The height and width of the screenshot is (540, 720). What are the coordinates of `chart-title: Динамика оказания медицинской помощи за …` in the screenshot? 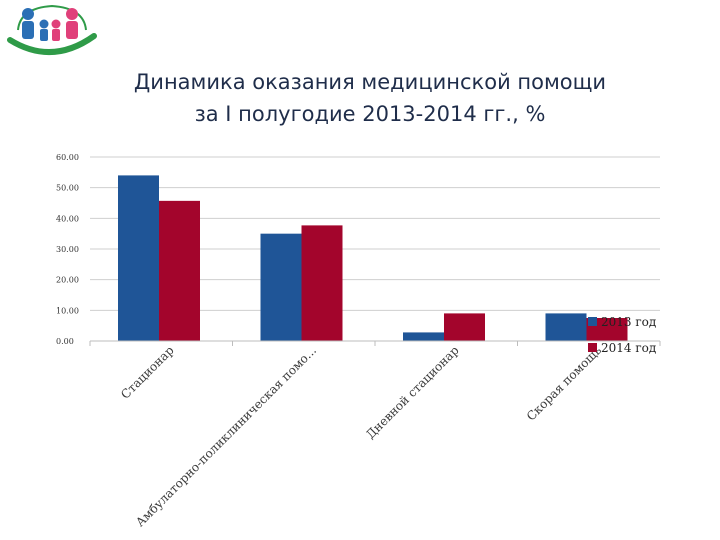 It's located at (370, 98).